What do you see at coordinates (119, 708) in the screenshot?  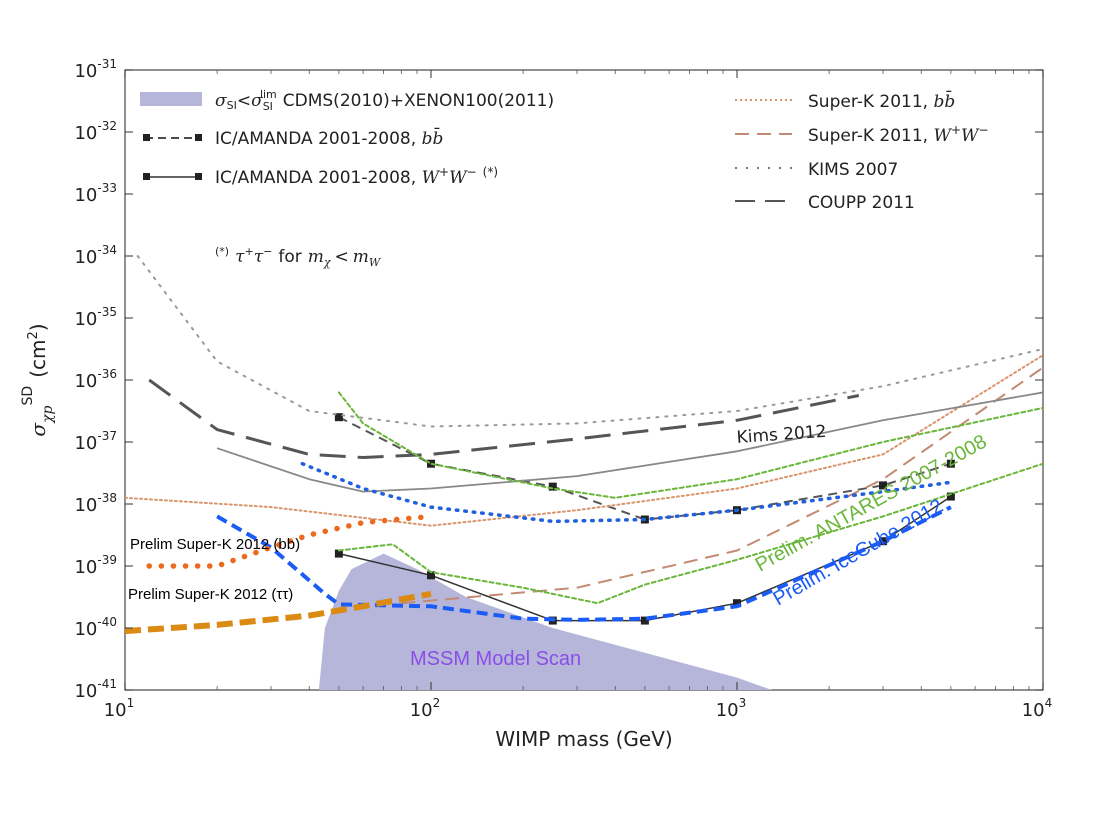 I see `x-tick-label: 10¹` at bounding box center [119, 708].